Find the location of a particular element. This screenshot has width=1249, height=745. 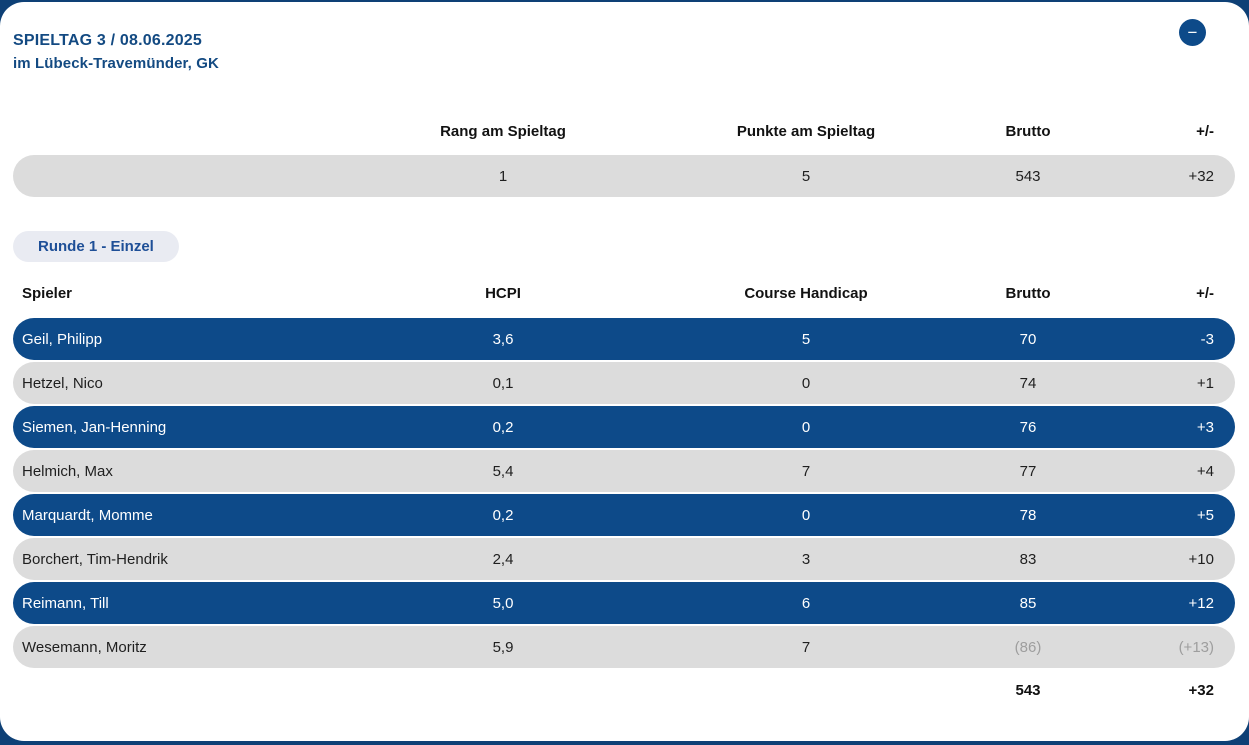

summary-brutto-value: 543 is located at coordinates (1028, 176).